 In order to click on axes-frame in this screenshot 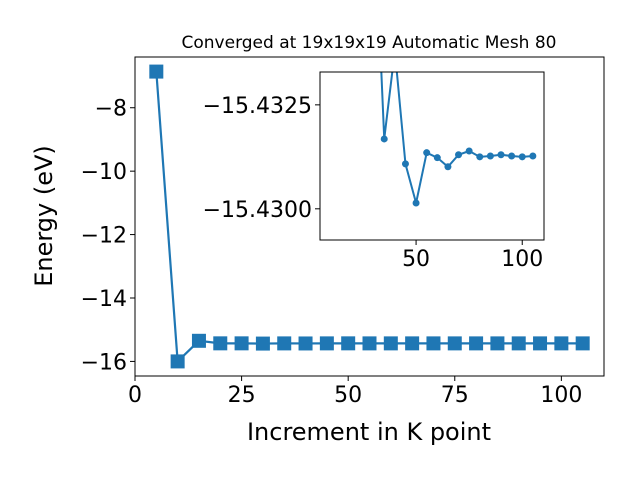, I will do `click(432, 156)`.